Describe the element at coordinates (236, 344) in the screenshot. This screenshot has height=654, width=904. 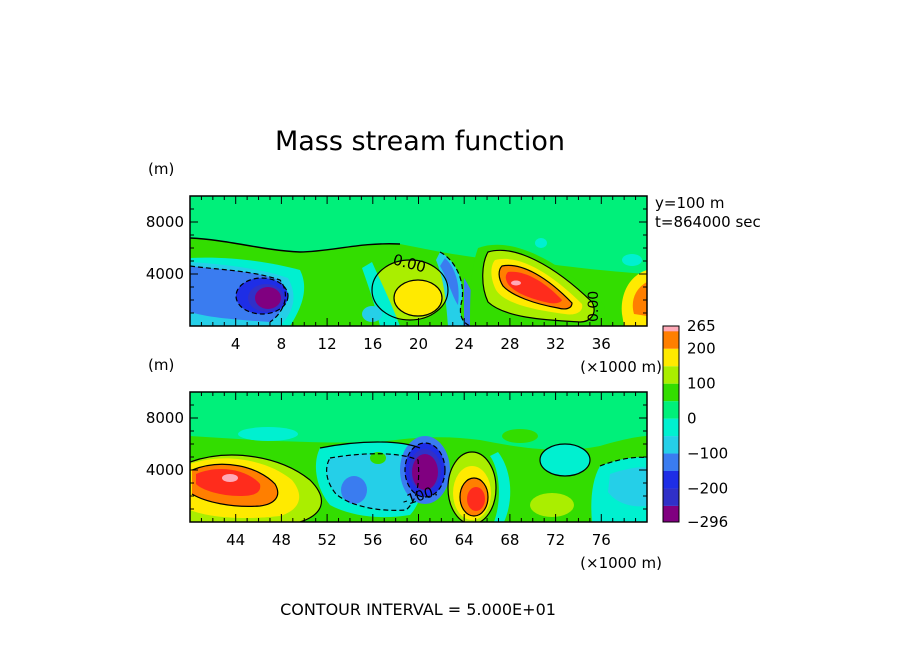
I see `upper-x-tick-label: 4` at that location.